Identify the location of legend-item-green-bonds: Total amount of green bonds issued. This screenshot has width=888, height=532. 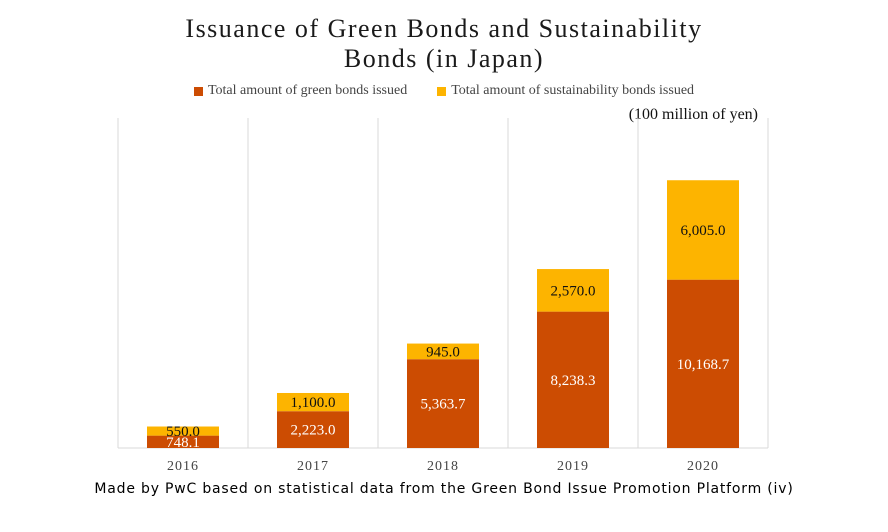
(300, 91).